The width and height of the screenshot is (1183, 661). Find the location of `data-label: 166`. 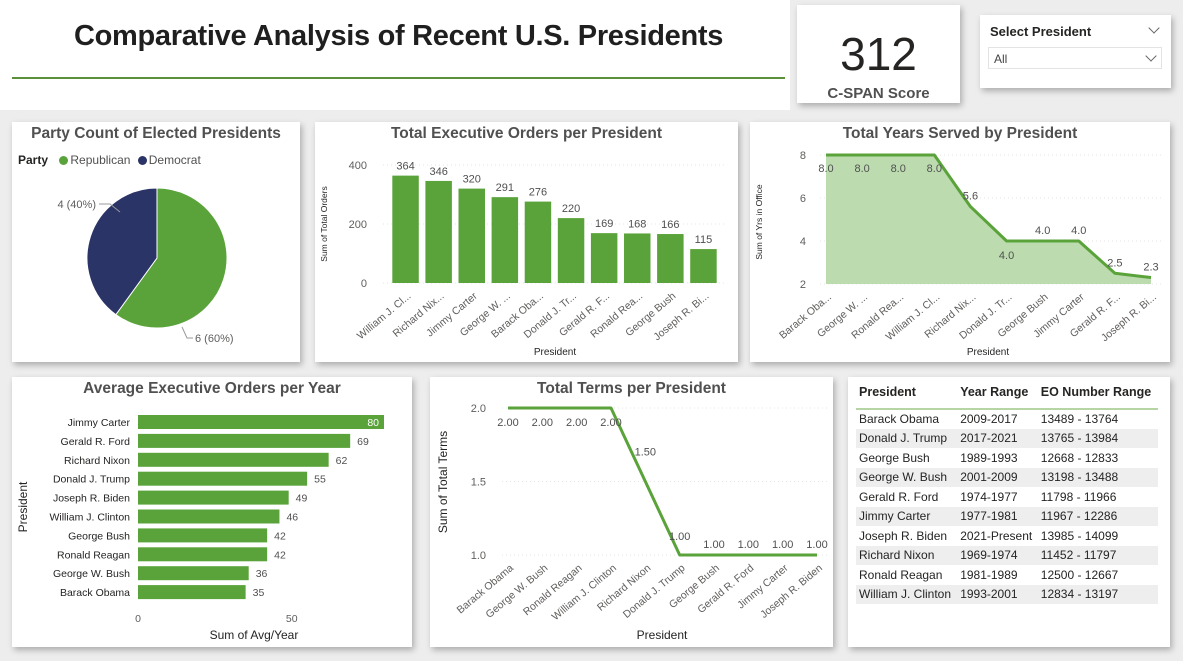

data-label: 166 is located at coordinates (670, 225).